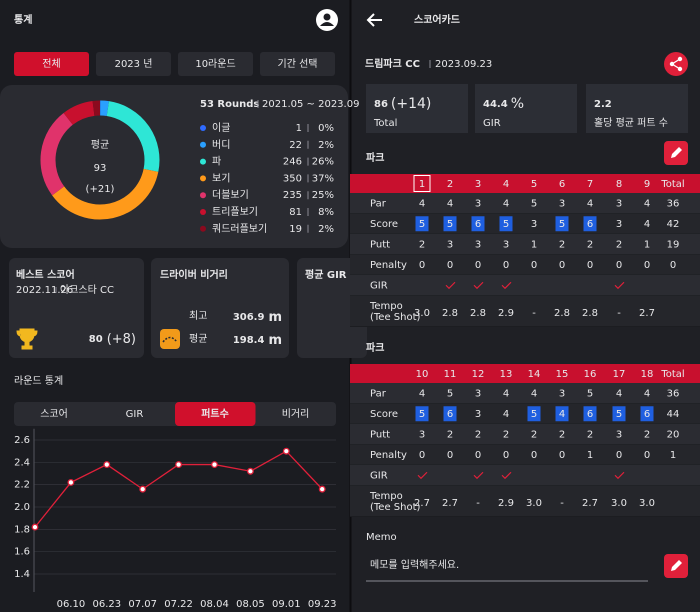  What do you see at coordinates (22, 552) in the screenshot?
I see `y-tick-label: 1.6` at bounding box center [22, 552].